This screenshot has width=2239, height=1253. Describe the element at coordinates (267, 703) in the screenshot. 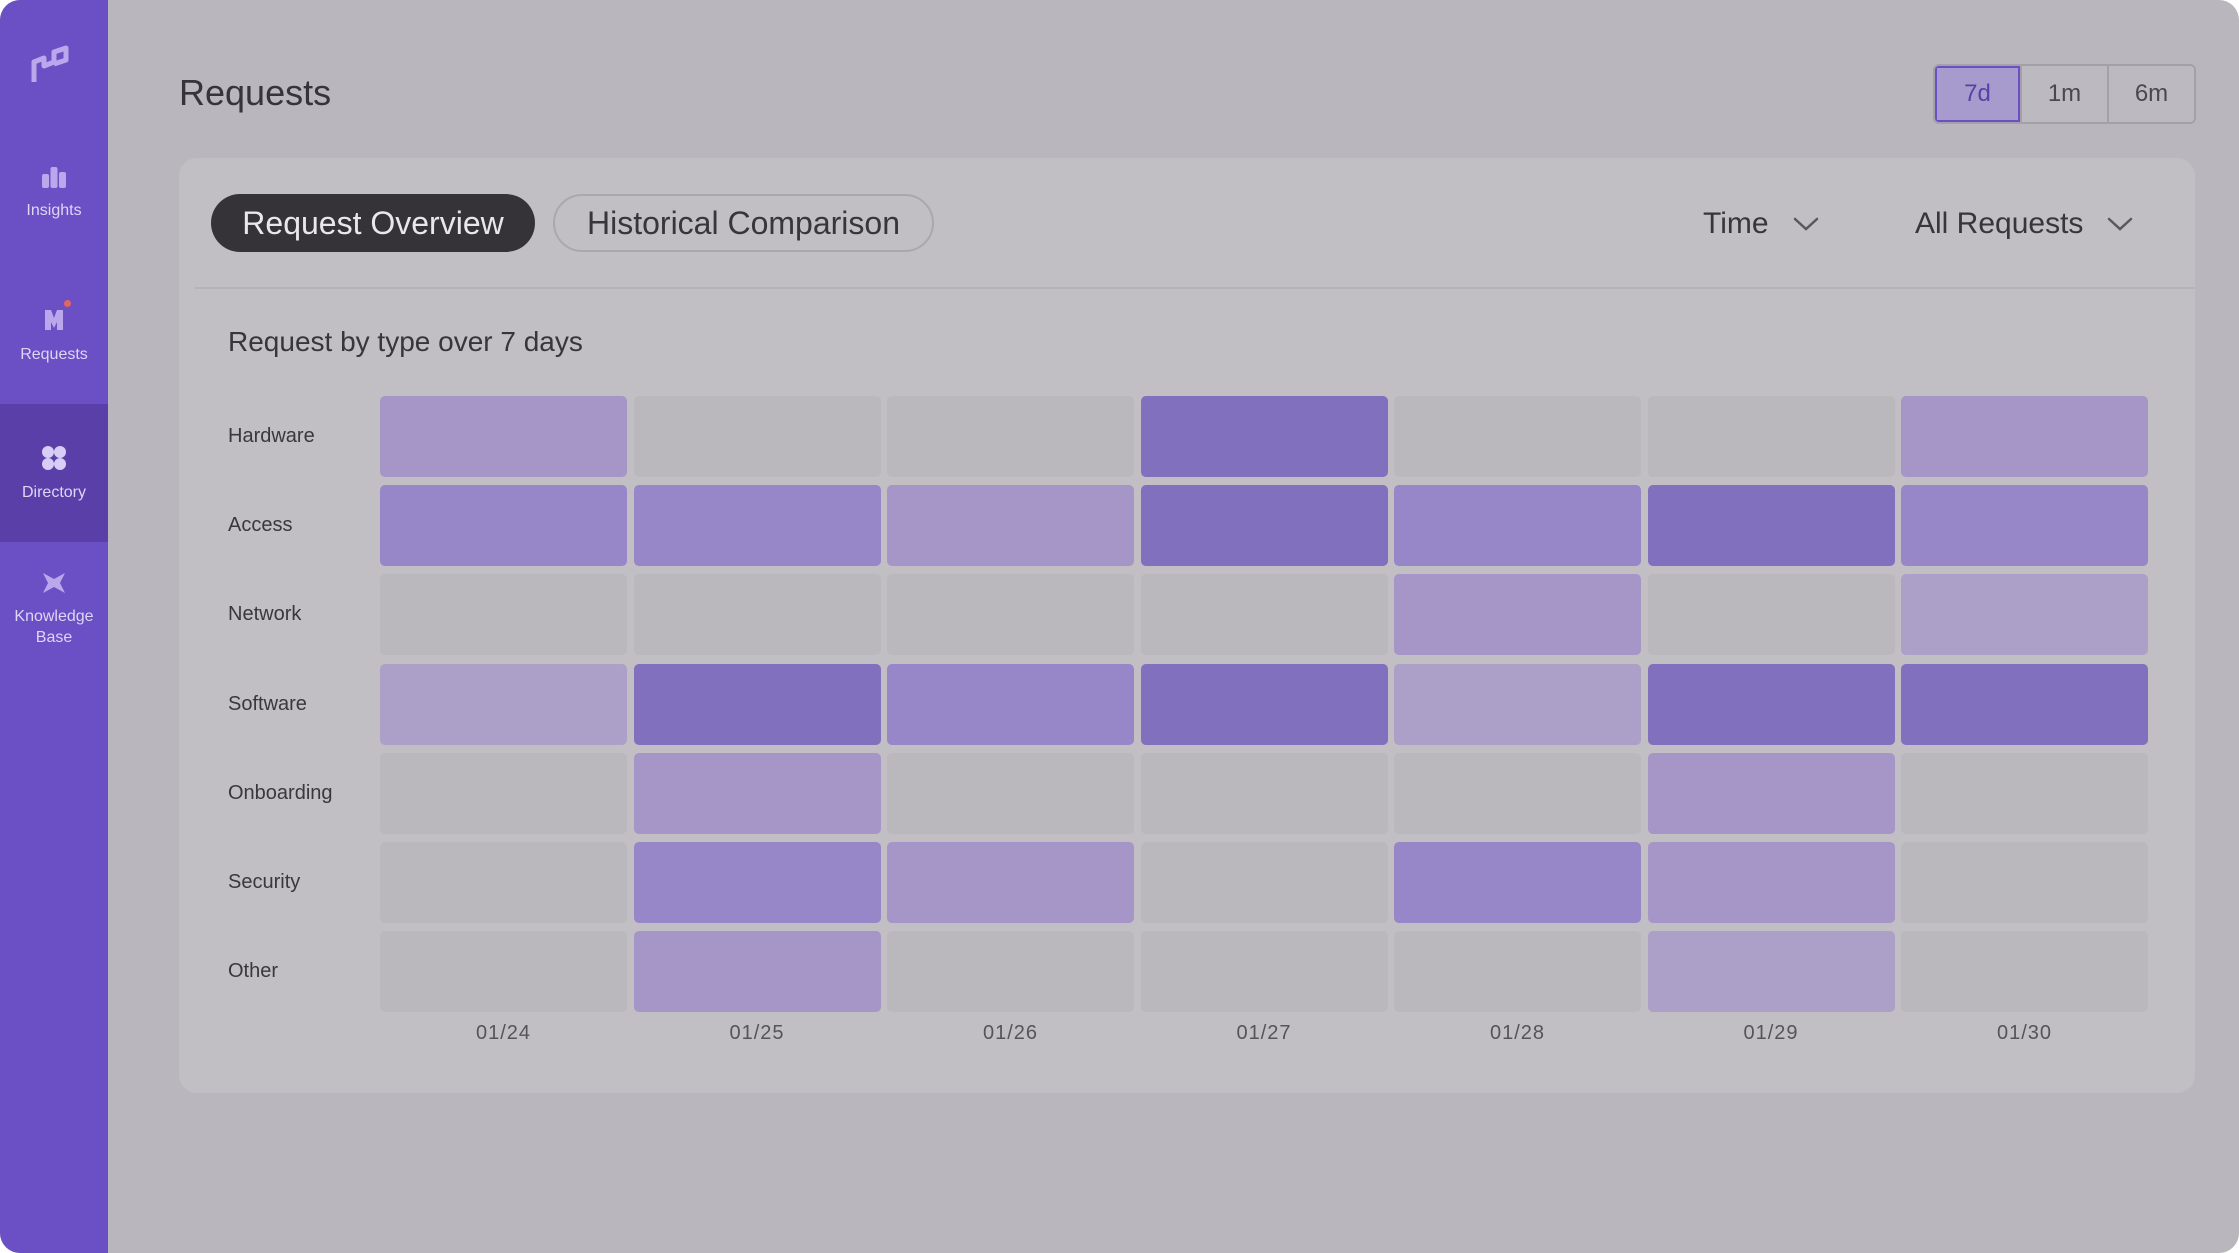

I see `heatmap-row-label: Software` at that location.